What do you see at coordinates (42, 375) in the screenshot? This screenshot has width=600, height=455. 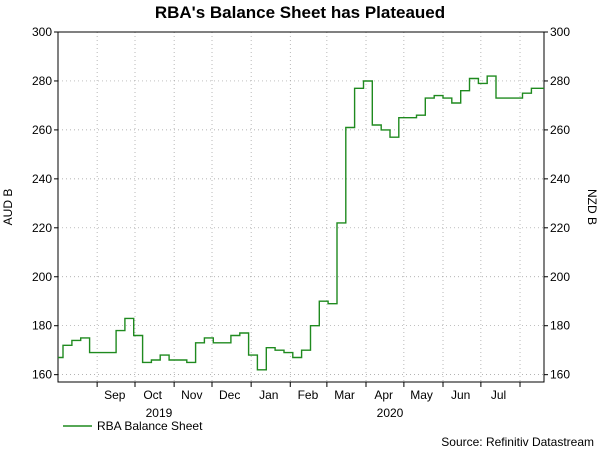 I see `y-tick-label-left: 160` at bounding box center [42, 375].